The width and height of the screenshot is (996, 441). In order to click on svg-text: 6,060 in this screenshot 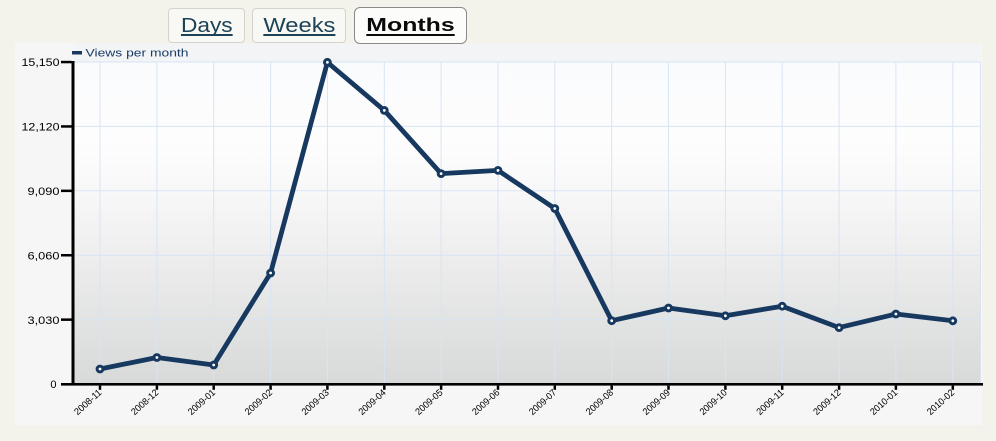, I will do `click(44, 256)`.